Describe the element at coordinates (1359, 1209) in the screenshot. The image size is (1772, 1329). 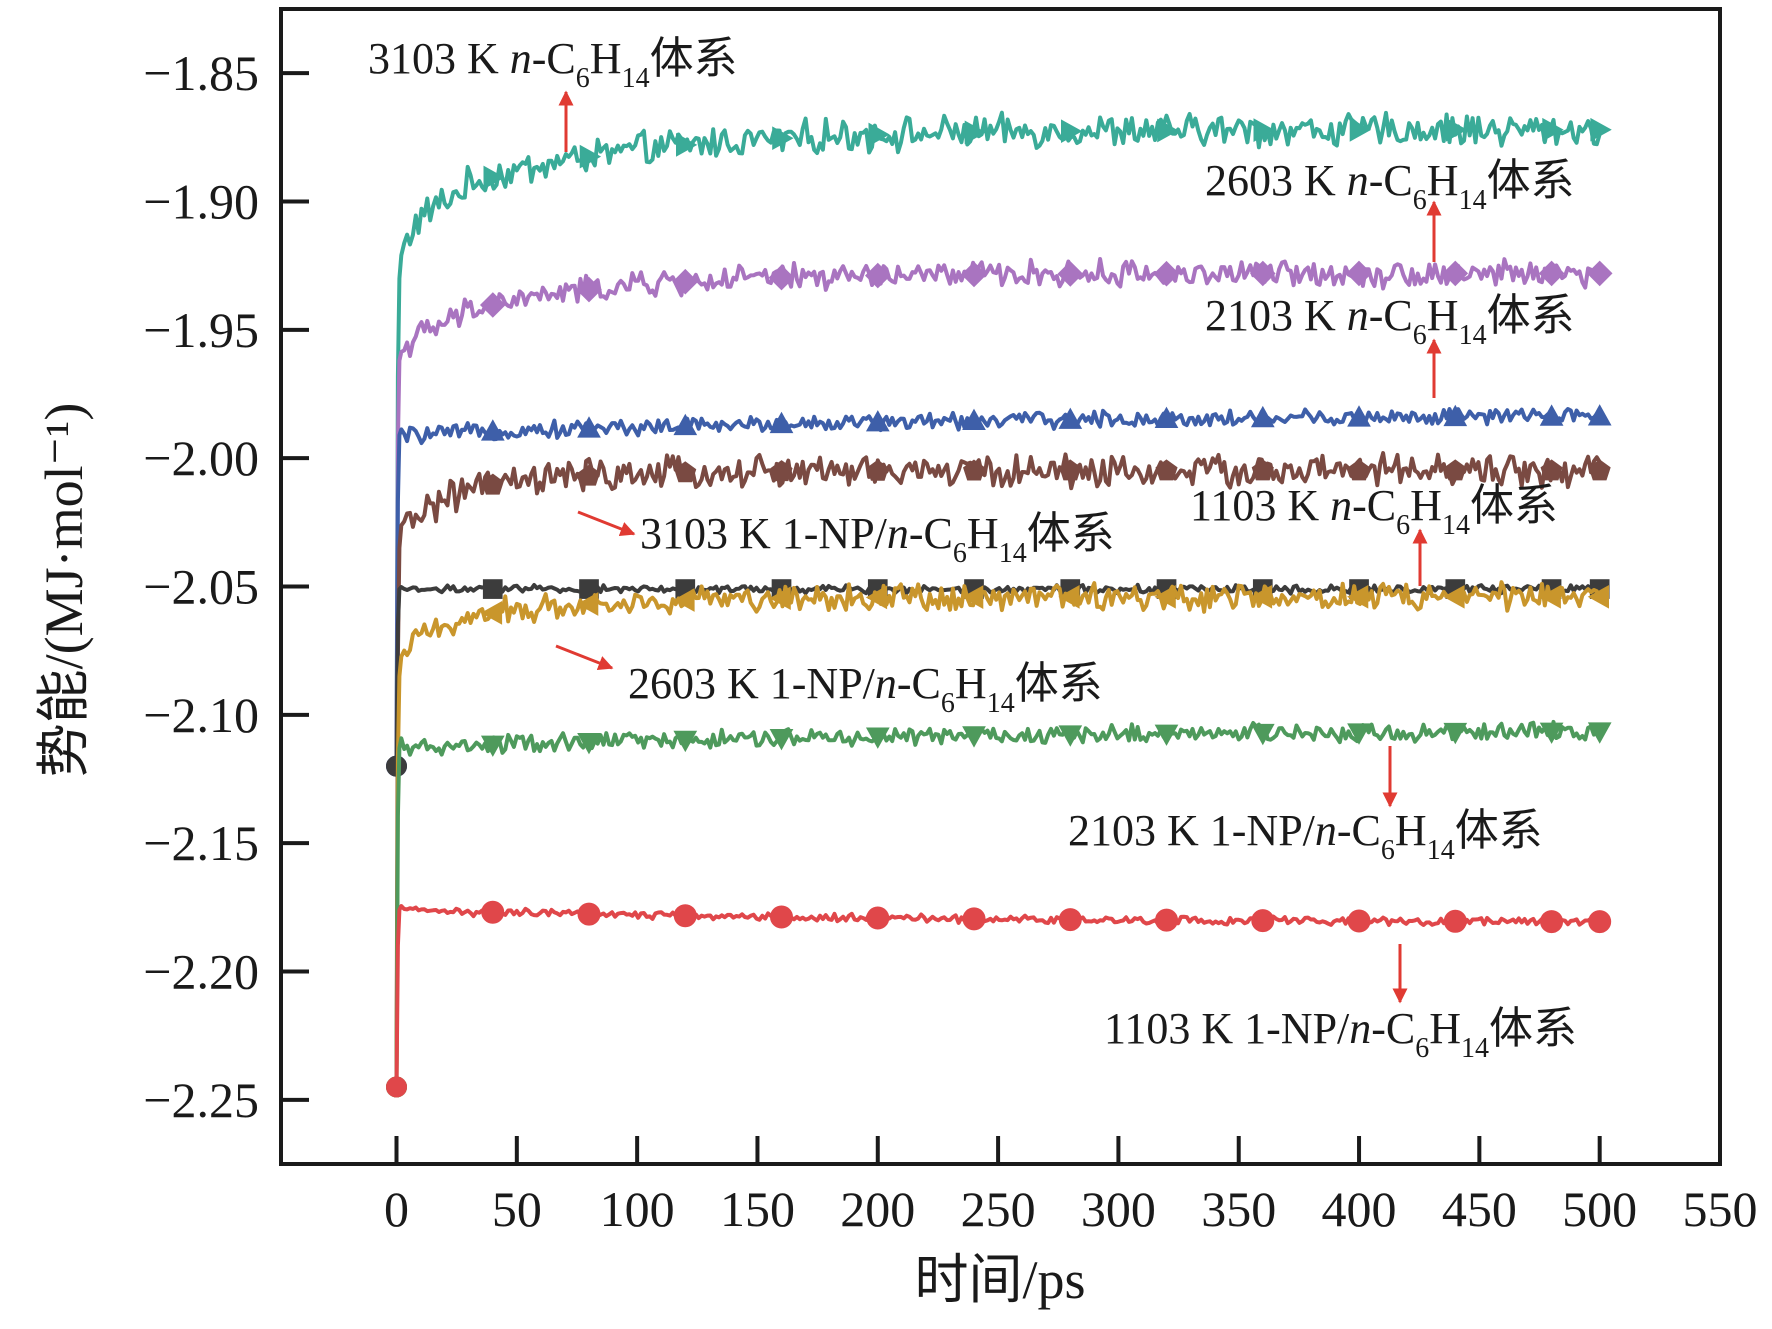
I see `x-tick-label: 400` at that location.